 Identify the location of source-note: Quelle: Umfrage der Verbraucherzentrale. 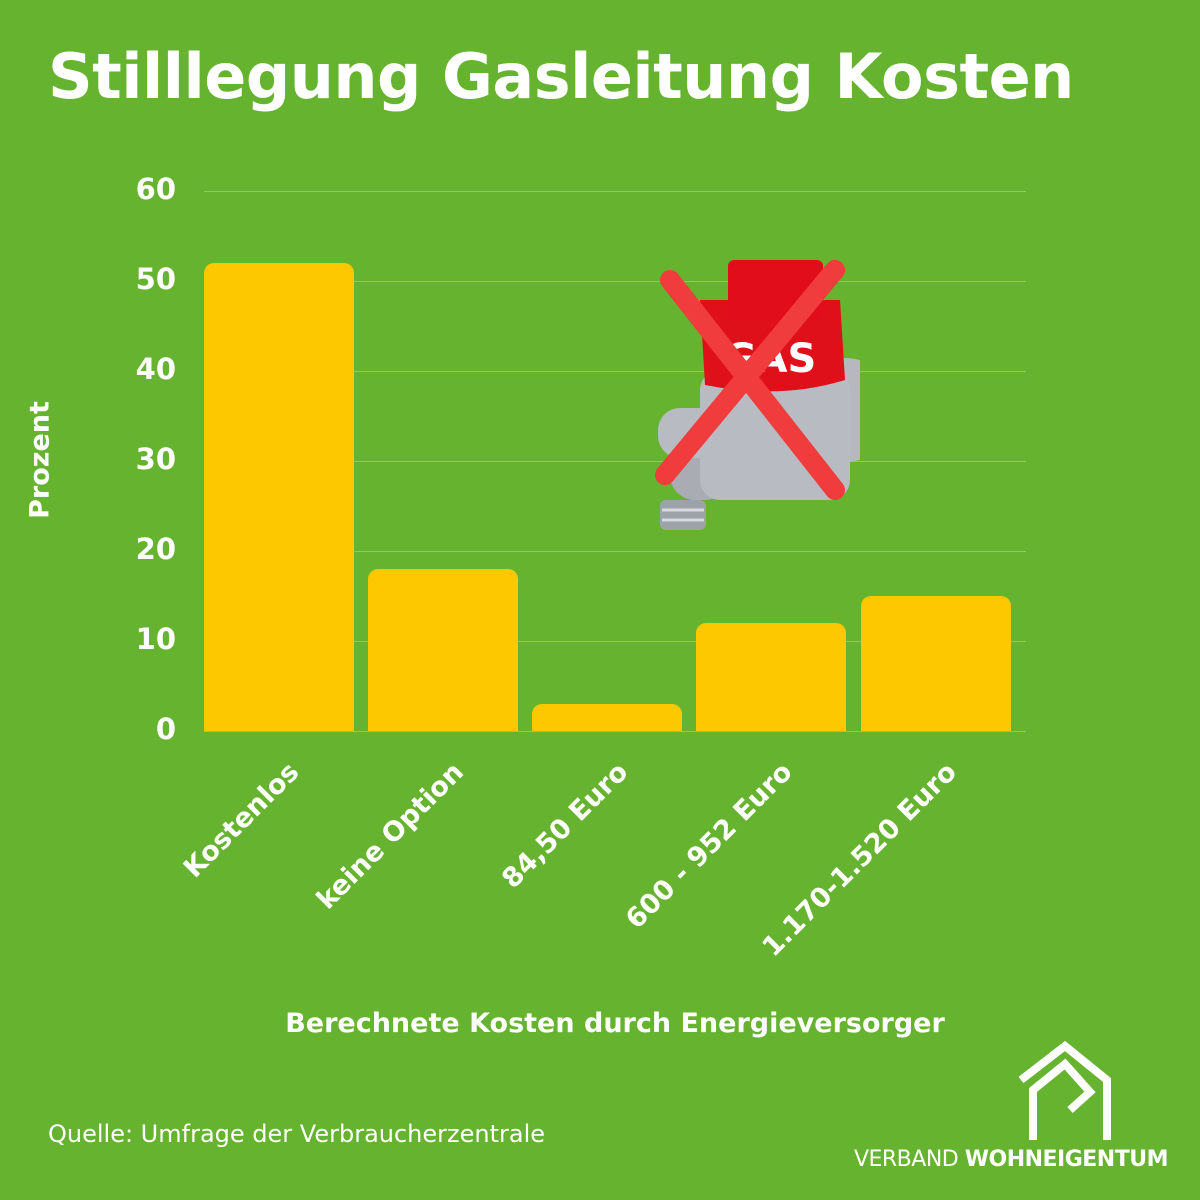
(297, 1134).